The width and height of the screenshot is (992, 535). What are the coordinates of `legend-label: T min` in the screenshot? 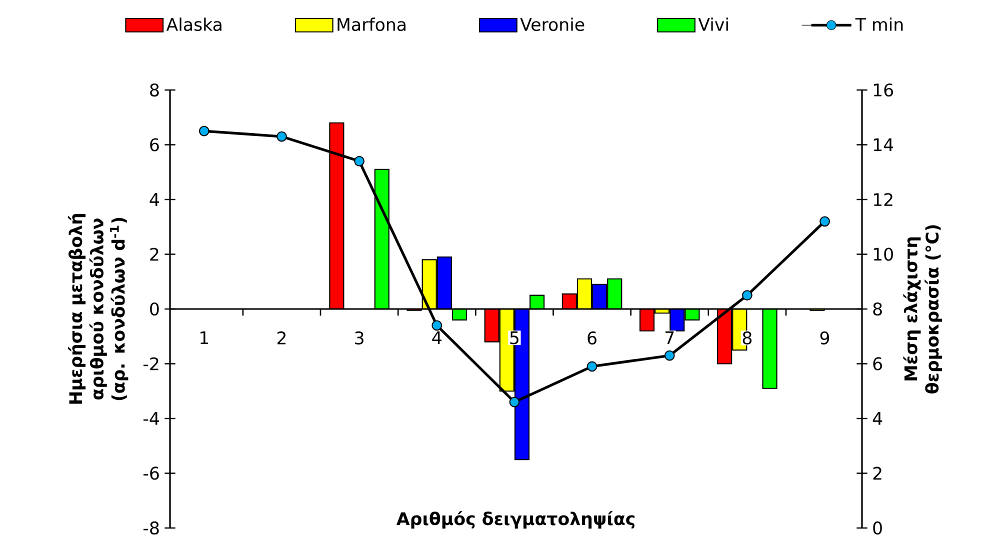 It's located at (879, 24).